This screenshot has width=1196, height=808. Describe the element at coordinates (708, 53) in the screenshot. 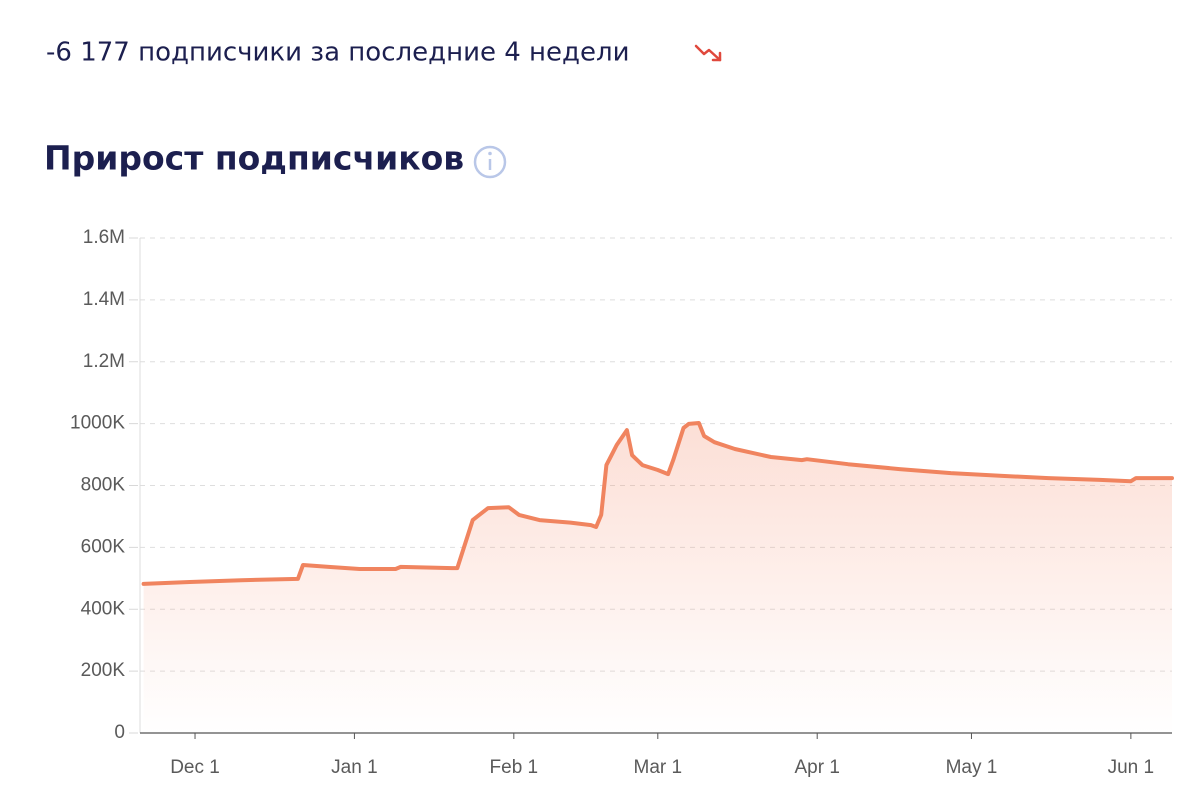

I see `trend-down-icon` at that location.